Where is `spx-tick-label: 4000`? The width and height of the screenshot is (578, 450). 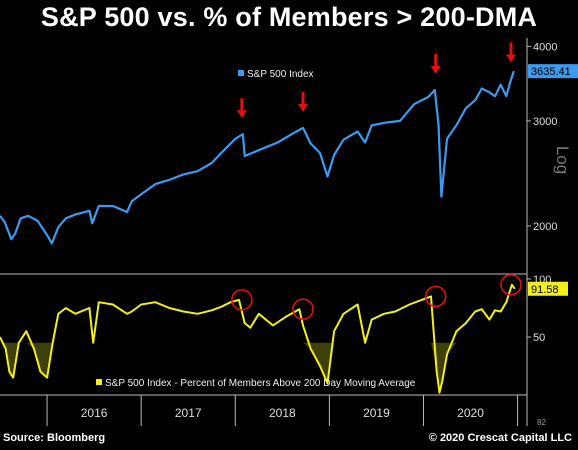 spx-tick-label: 4000 is located at coordinates (545, 47).